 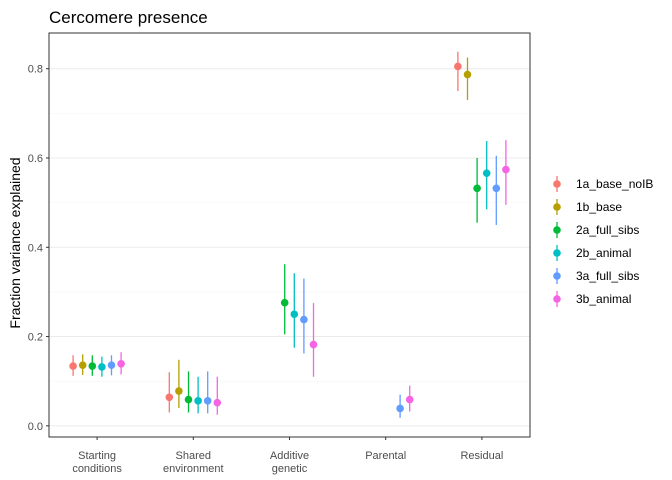 I want to click on x-tick-label: Shared environment, so click(x=193, y=462).